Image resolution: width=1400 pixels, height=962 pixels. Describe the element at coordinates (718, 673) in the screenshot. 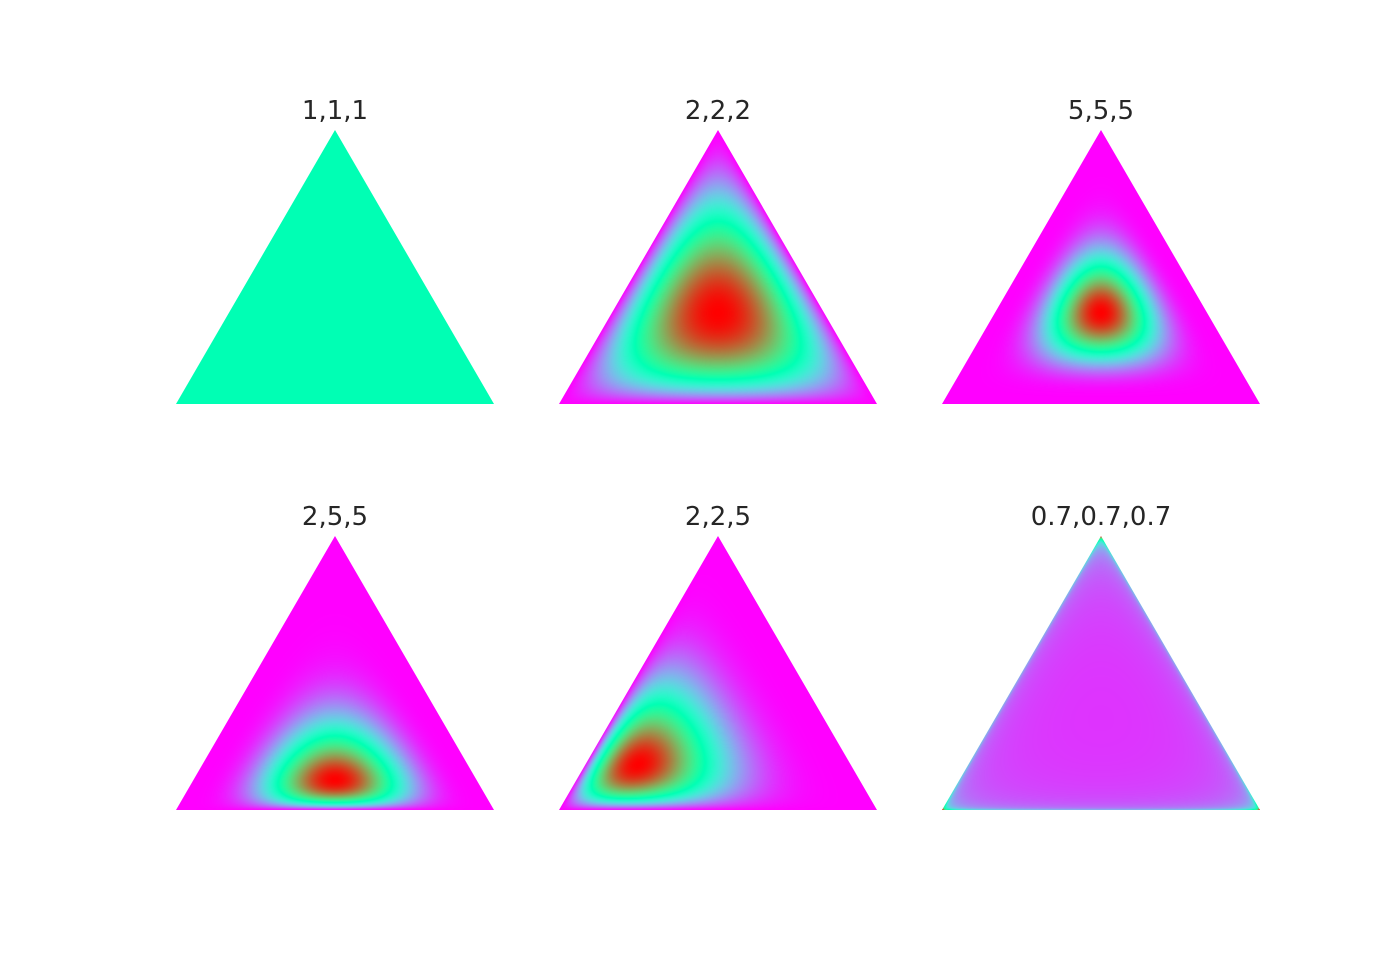

I see `panel-5-density-heatmap` at that location.